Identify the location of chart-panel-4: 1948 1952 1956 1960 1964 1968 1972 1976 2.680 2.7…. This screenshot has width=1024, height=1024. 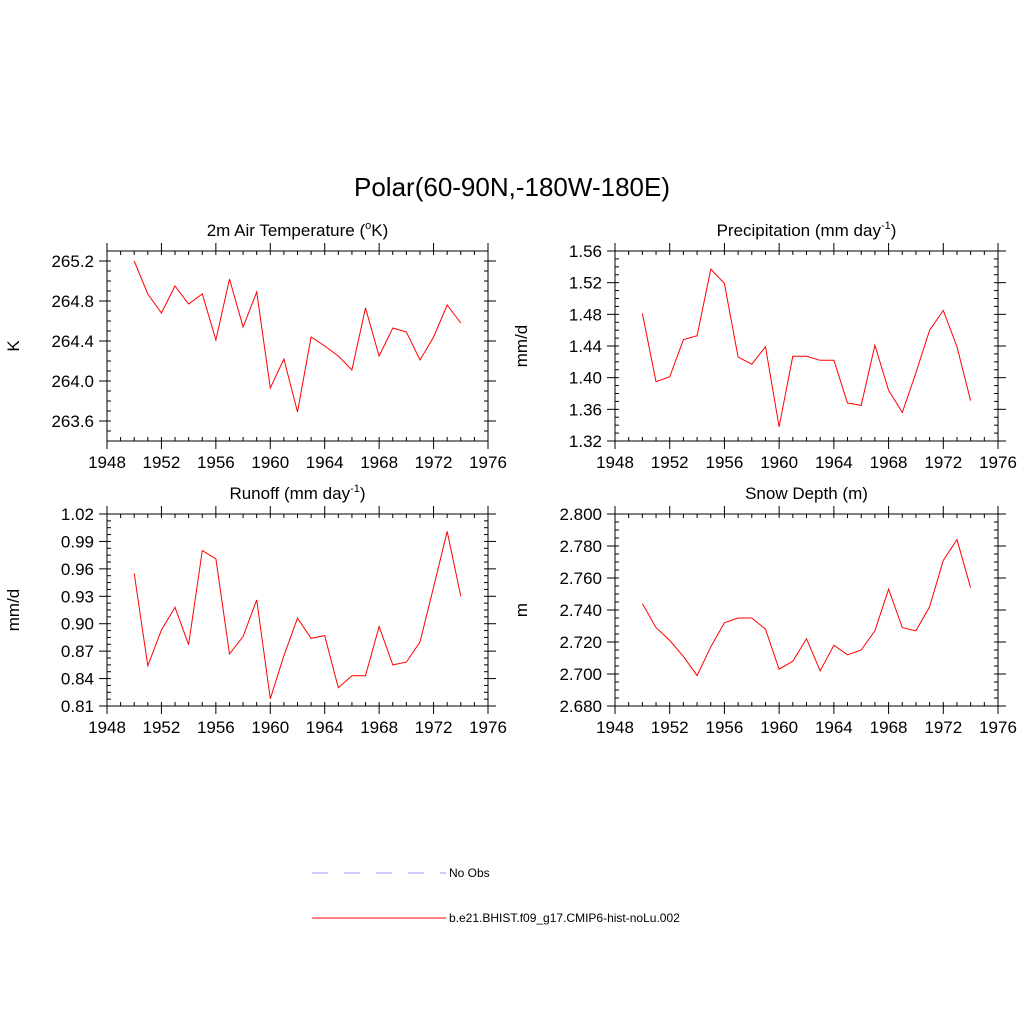
(764, 610).